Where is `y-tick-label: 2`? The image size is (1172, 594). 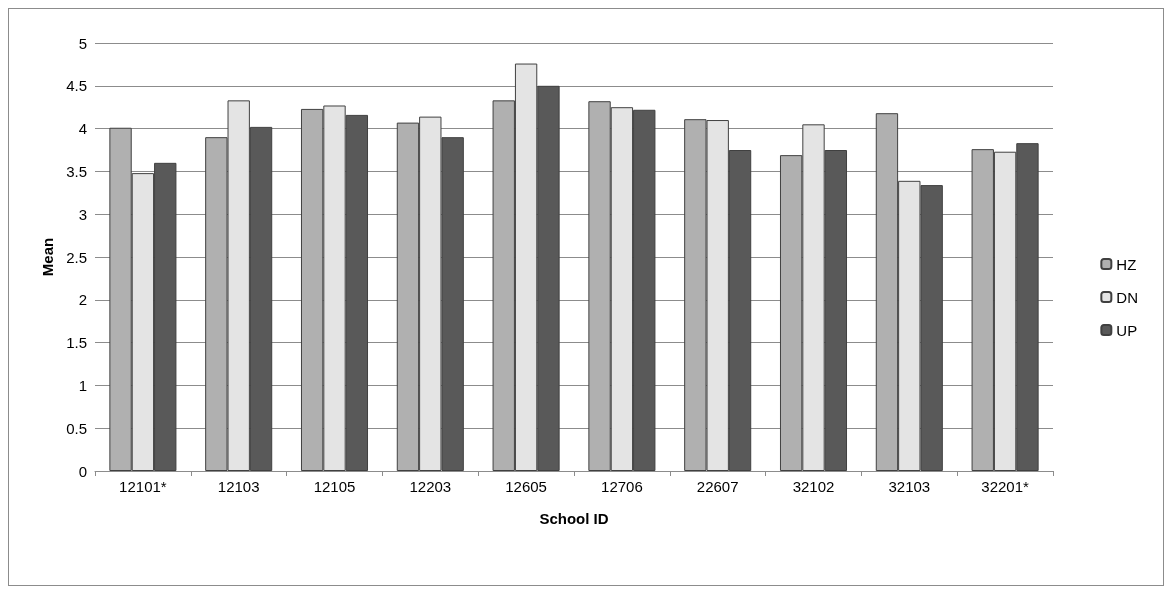 y-tick-label: 2 is located at coordinates (82, 300).